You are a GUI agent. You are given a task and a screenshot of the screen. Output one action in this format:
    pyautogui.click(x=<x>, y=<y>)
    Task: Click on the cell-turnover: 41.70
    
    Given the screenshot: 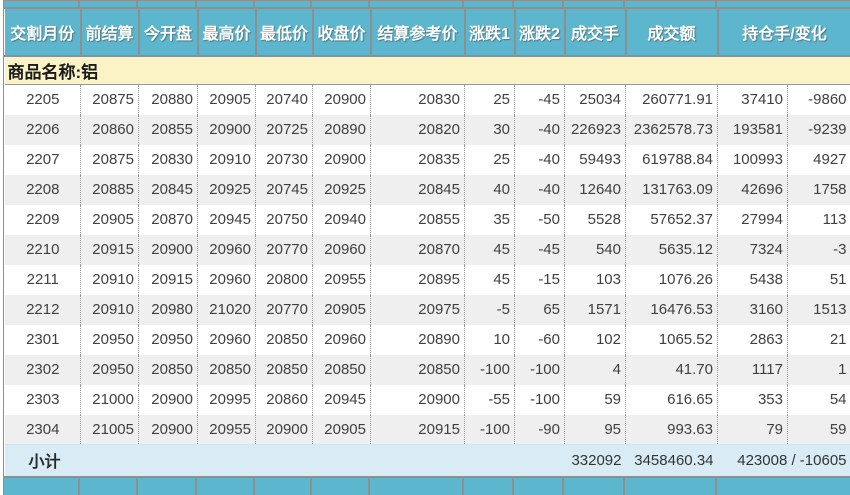 What is the action you would take?
    pyautogui.click(x=671, y=369)
    